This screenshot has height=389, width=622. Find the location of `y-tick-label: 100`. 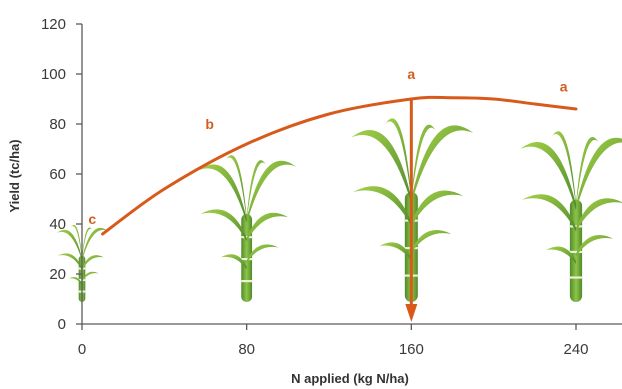

y-tick-label: 100 is located at coordinates (53, 74).